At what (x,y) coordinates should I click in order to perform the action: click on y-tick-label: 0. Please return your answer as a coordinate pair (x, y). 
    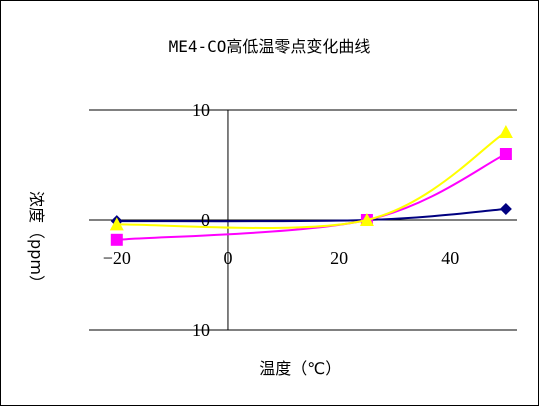
    Looking at the image, I should click on (205, 220).